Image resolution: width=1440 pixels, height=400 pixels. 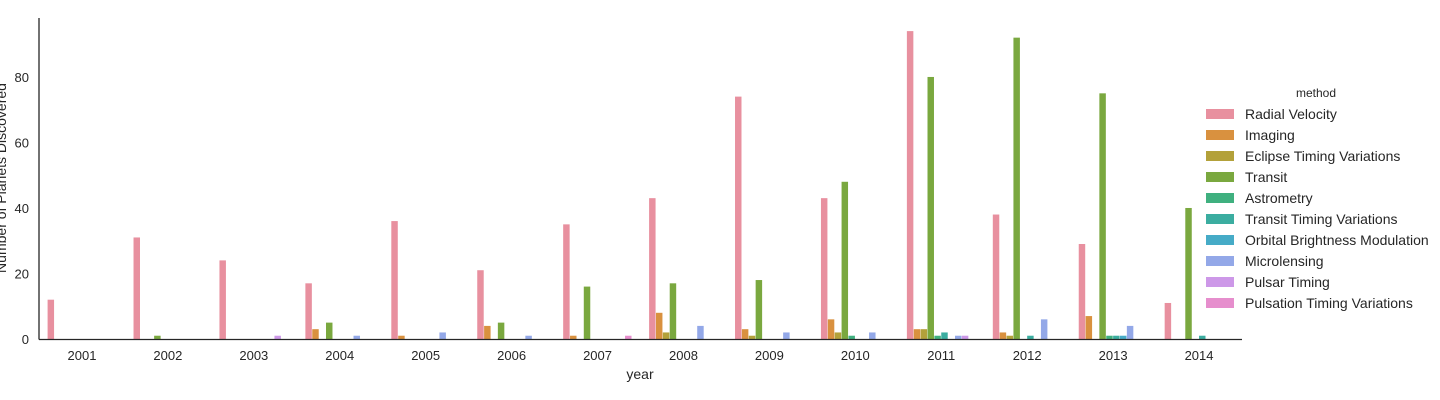 What do you see at coordinates (941, 355) in the screenshot?
I see `x-tick-label: 2011` at bounding box center [941, 355].